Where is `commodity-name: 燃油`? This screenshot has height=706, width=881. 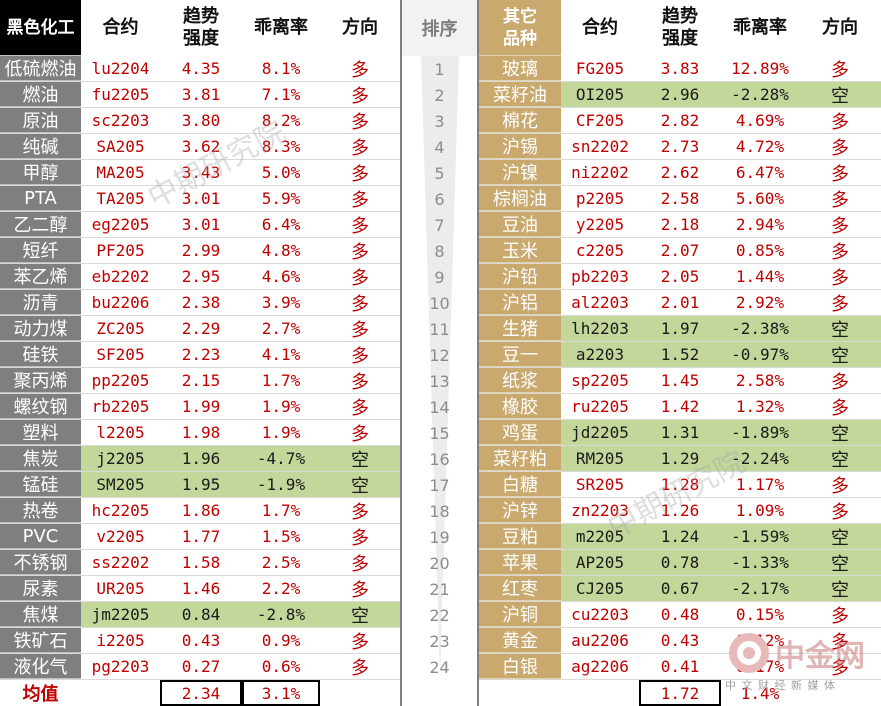 commodity-name: 燃油 is located at coordinates (40, 94).